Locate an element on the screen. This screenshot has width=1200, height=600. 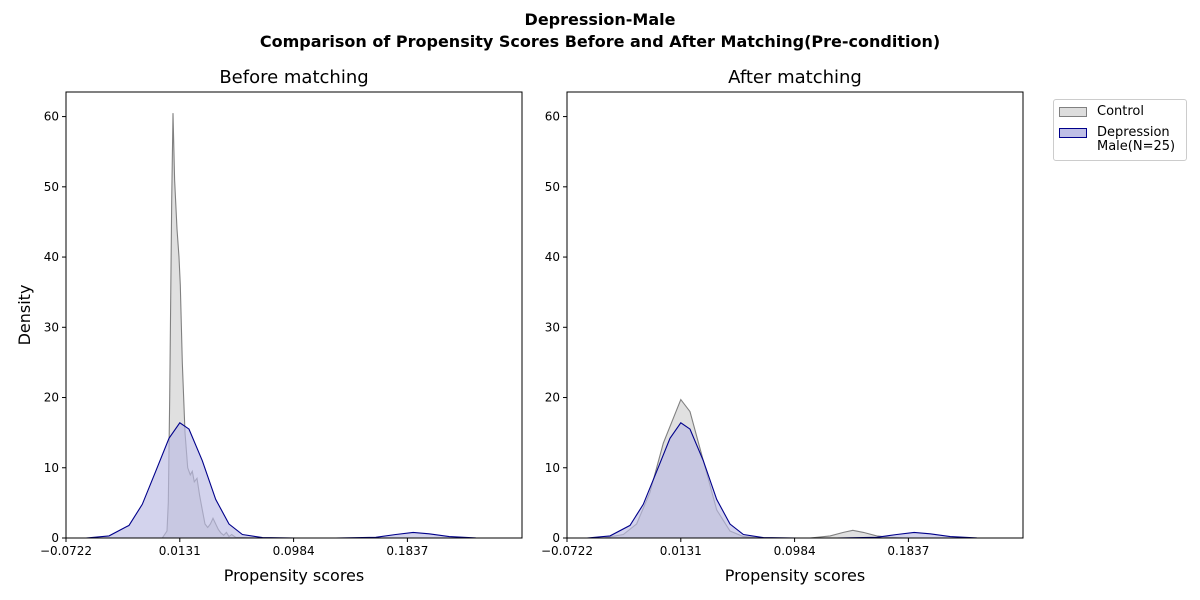
legend-label-control: Control is located at coordinates (1120, 111).